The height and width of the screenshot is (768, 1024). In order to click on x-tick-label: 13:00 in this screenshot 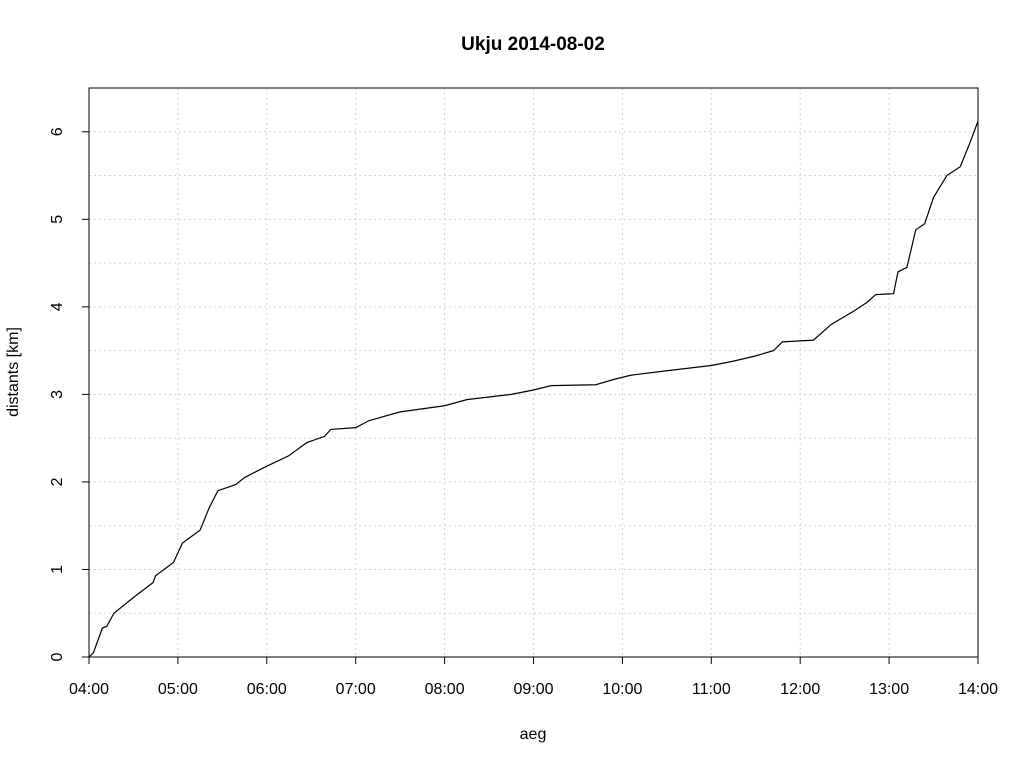, I will do `click(889, 689)`.